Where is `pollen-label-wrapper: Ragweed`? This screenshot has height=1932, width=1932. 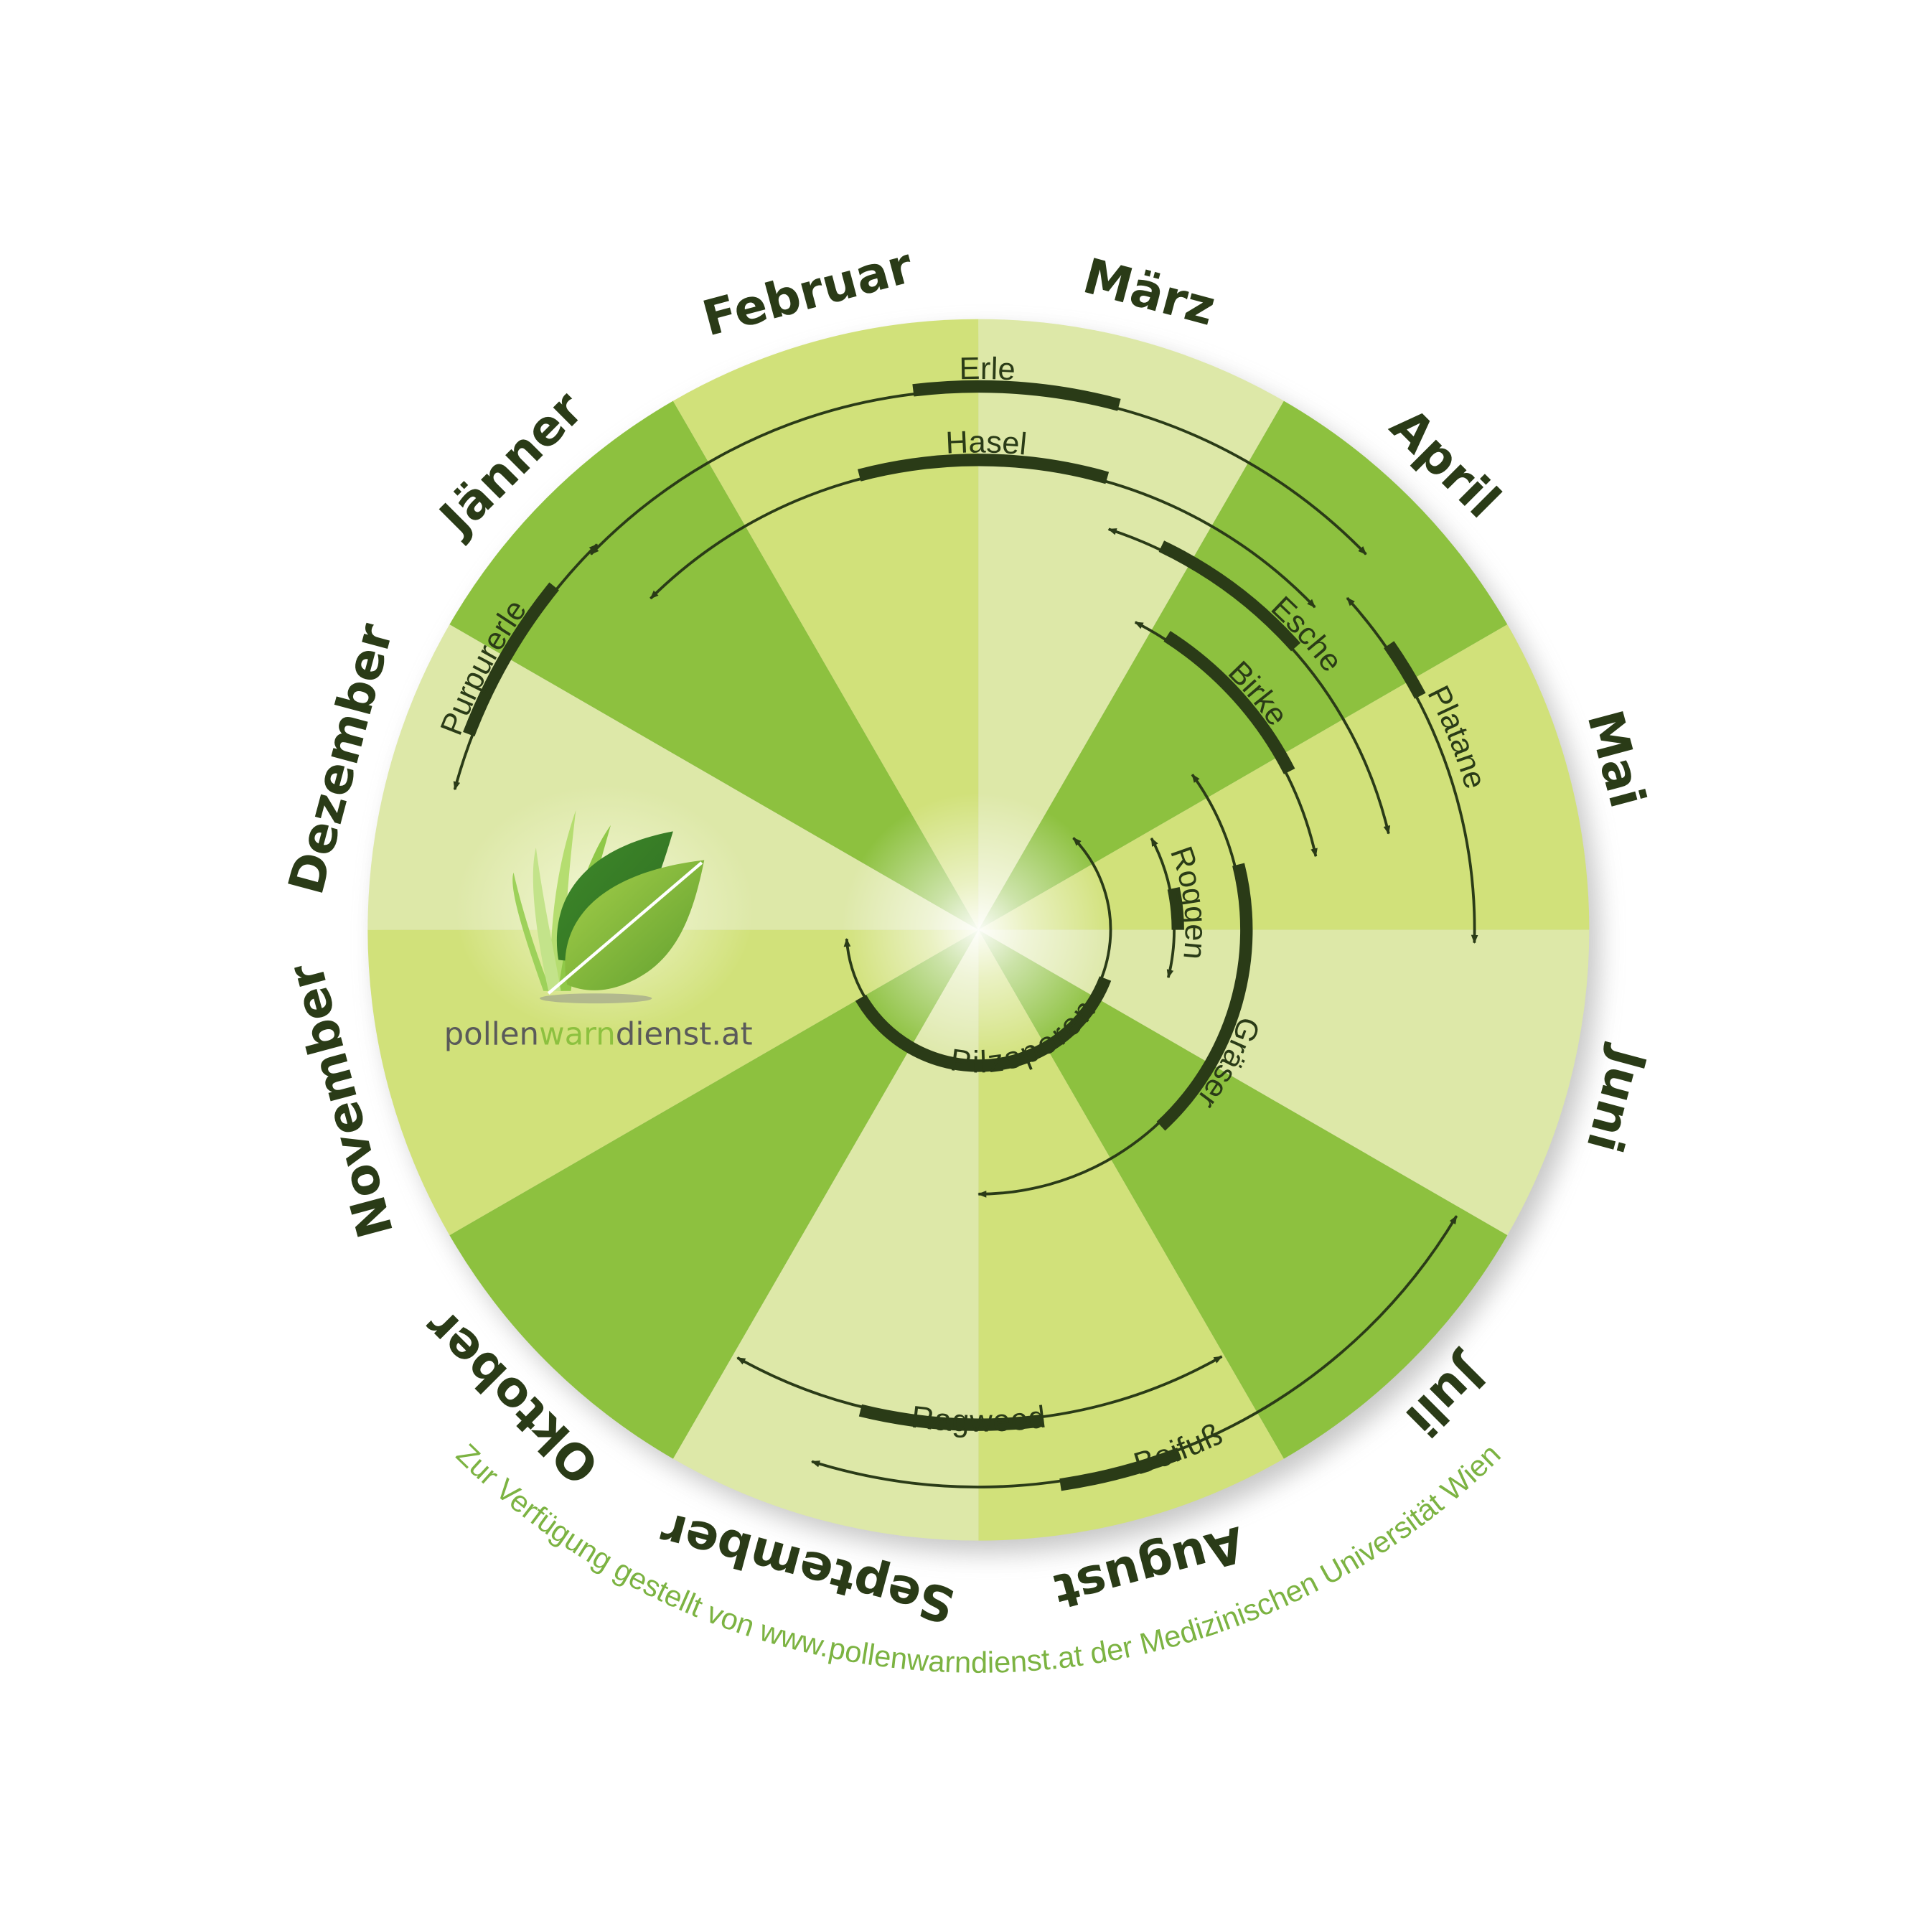 pollen-label-wrapper: Ragweed is located at coordinates (978, 1419).